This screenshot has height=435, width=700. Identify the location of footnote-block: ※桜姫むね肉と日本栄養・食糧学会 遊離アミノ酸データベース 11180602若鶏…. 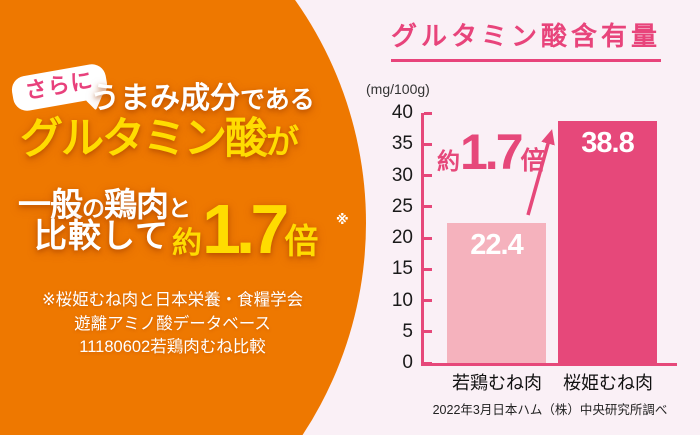
(172, 324).